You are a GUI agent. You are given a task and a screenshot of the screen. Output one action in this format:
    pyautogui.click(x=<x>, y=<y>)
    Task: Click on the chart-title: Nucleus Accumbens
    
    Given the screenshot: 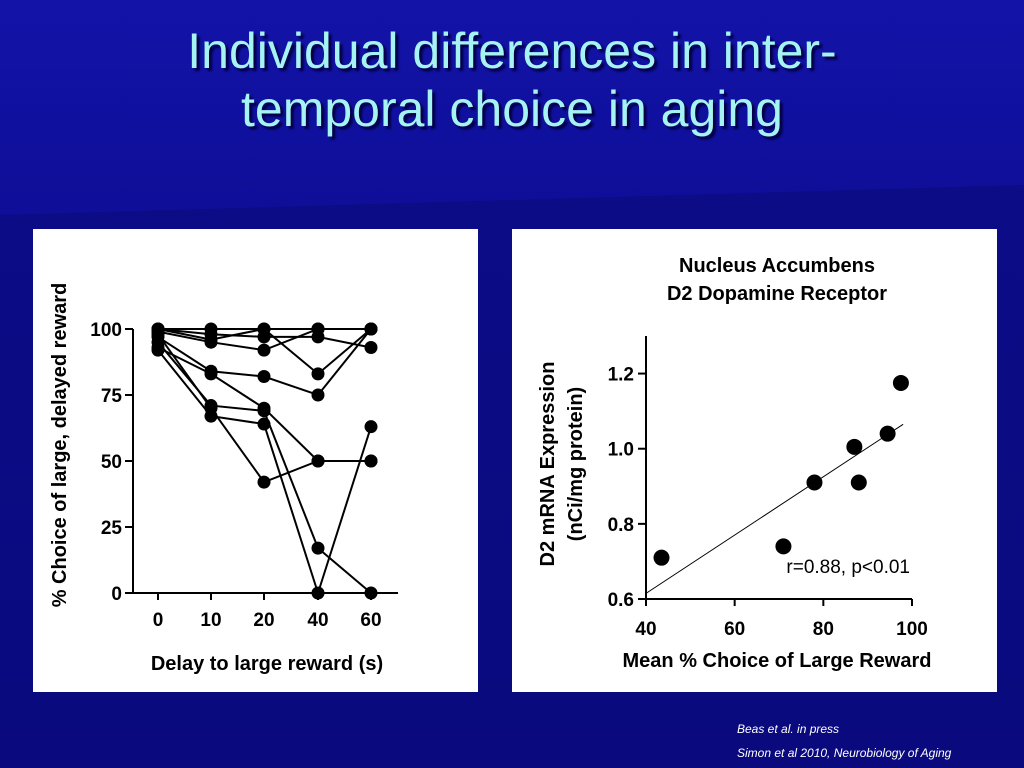 What is the action you would take?
    pyautogui.click(x=777, y=266)
    